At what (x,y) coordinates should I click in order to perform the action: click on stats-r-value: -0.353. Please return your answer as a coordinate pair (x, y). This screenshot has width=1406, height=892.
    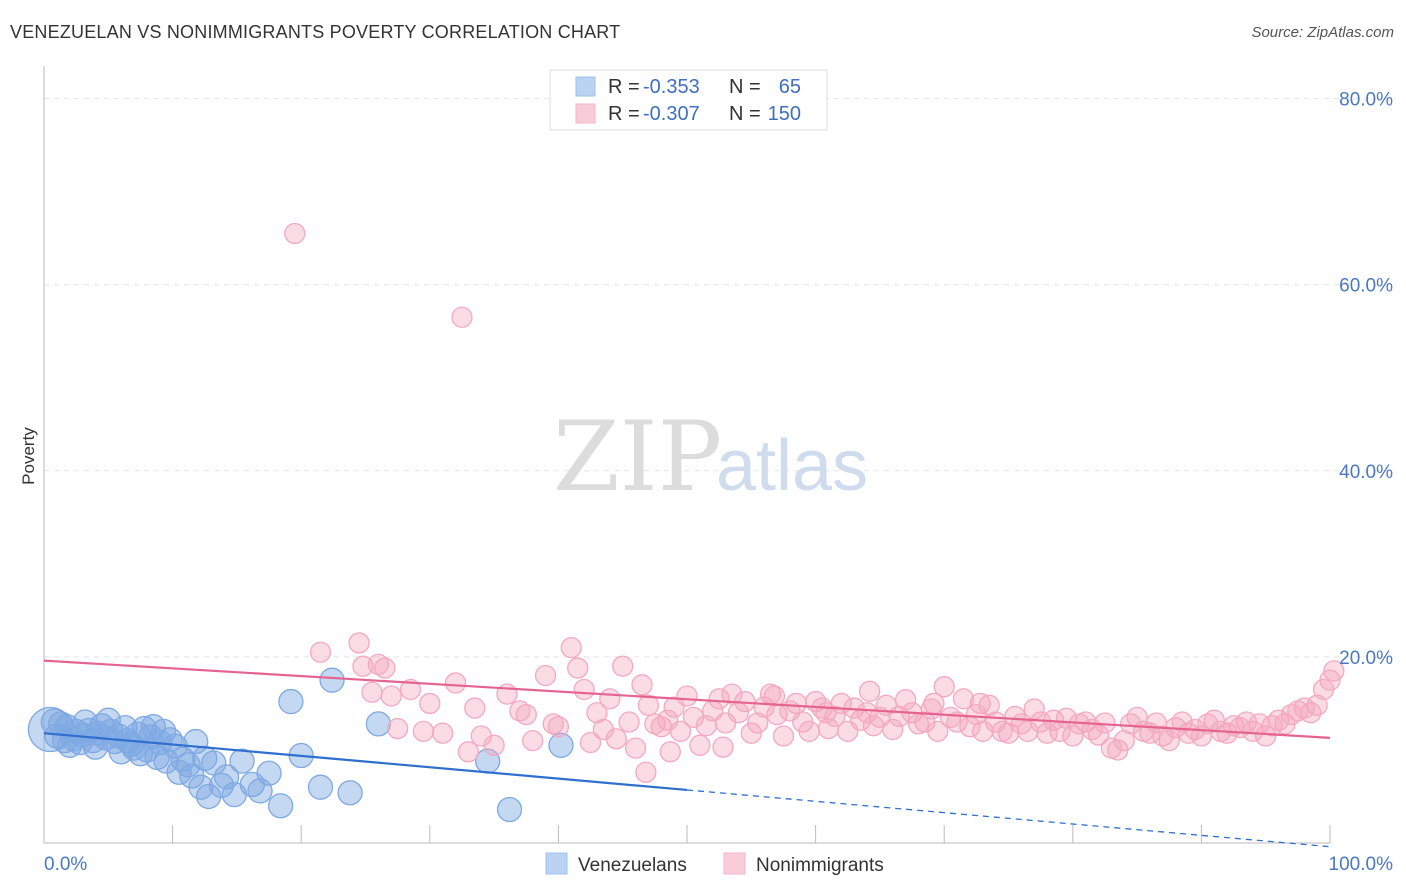
    Looking at the image, I should click on (671, 87).